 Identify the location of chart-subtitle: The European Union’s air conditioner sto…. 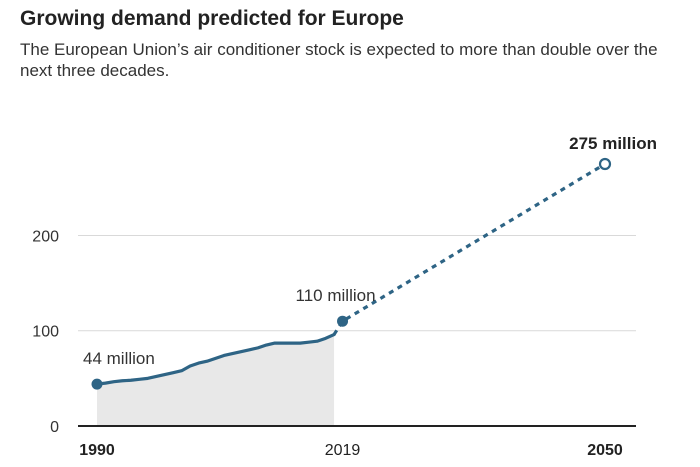
(339, 60).